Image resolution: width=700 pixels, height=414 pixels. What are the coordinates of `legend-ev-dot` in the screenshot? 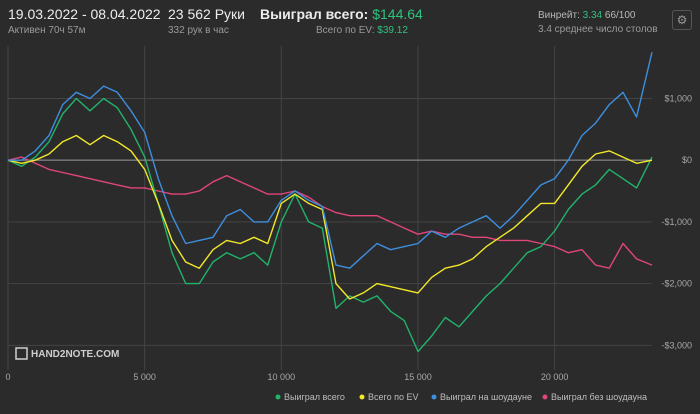 It's located at (362, 397).